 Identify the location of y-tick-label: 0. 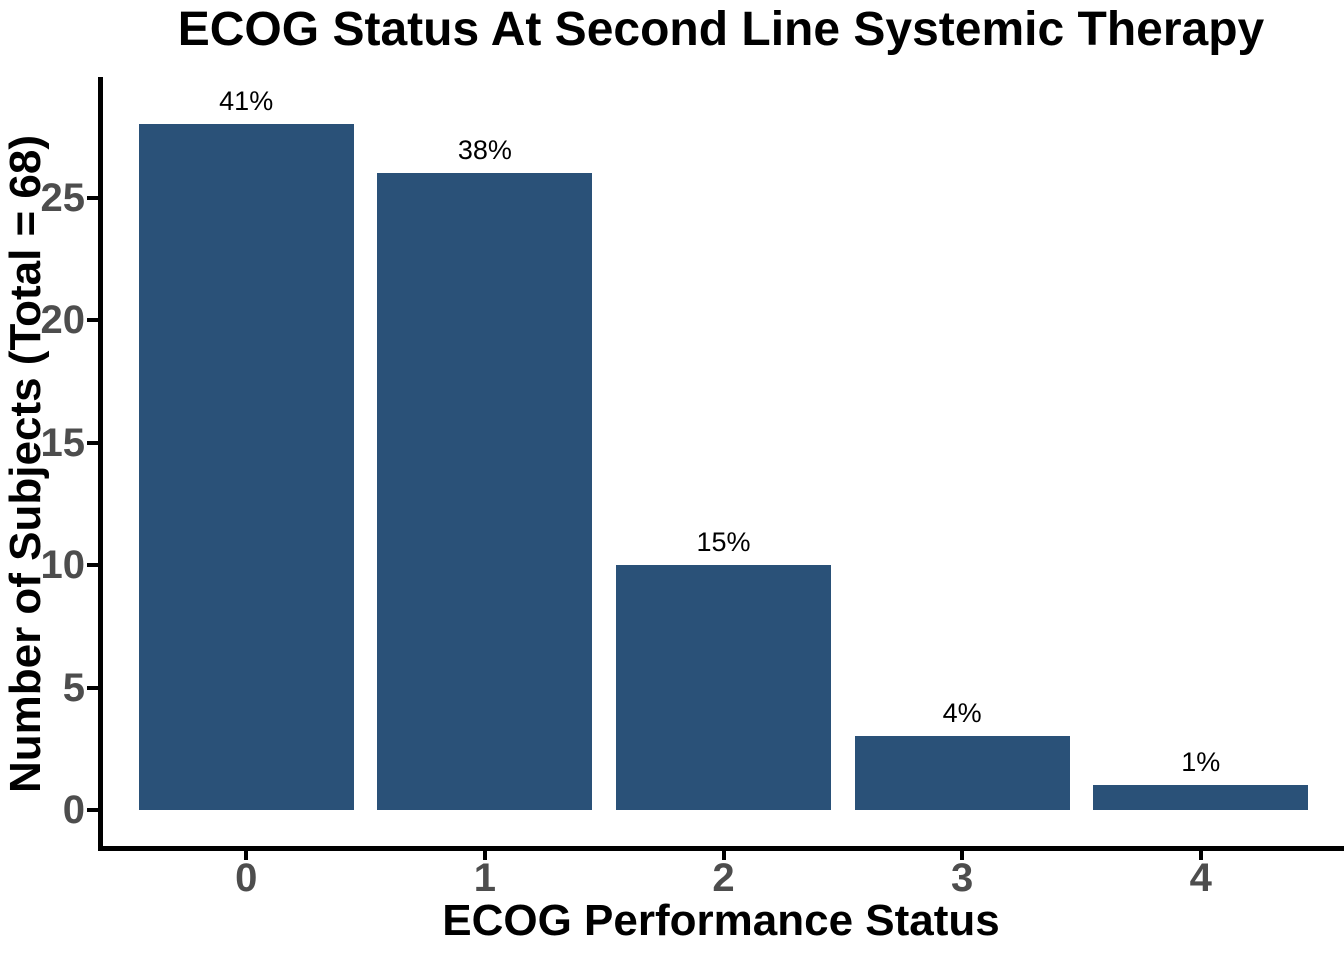
(73, 810).